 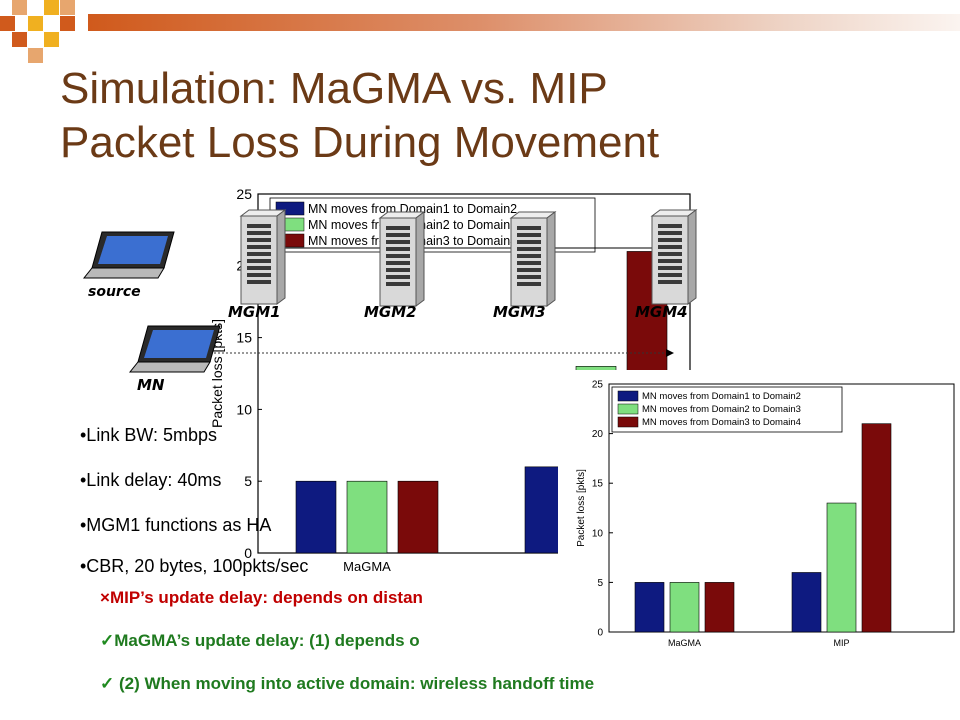 I want to click on mgm1-label: MGM1, so click(x=254, y=312).